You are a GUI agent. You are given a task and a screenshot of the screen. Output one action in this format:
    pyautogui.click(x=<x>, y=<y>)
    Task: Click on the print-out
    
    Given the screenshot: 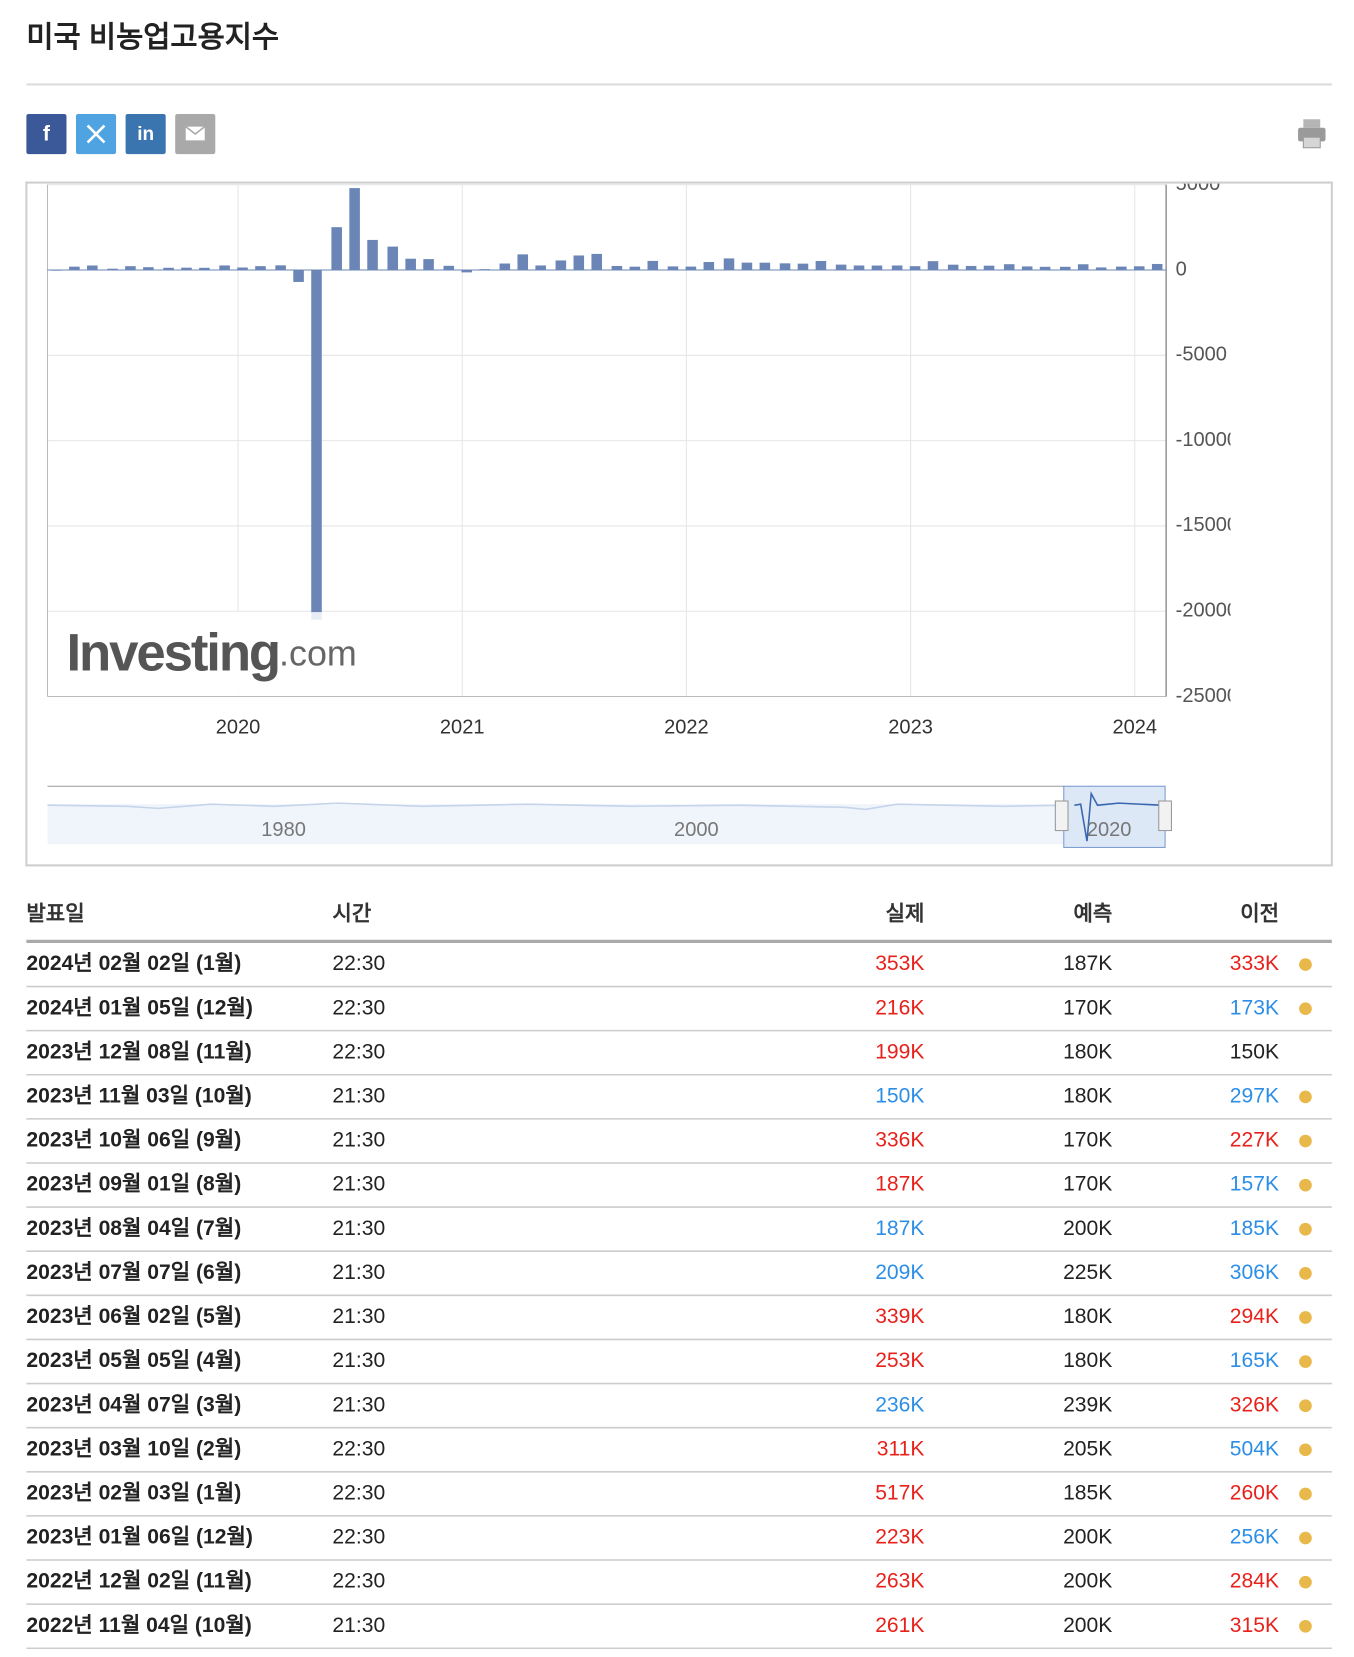 What is the action you would take?
    pyautogui.click(x=1311, y=142)
    